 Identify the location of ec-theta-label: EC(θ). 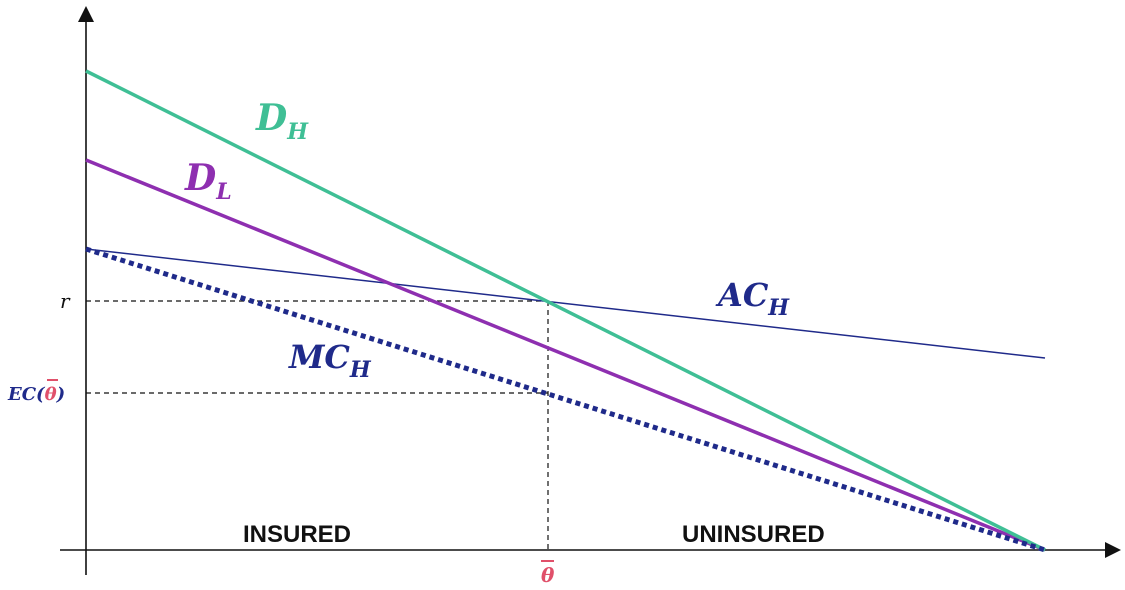
(36, 394).